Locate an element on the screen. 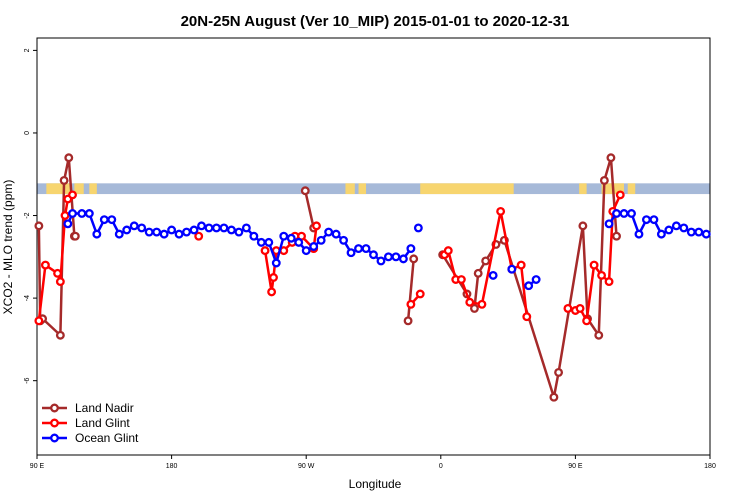  y-tick-label: -6 is located at coordinates (27, 380).